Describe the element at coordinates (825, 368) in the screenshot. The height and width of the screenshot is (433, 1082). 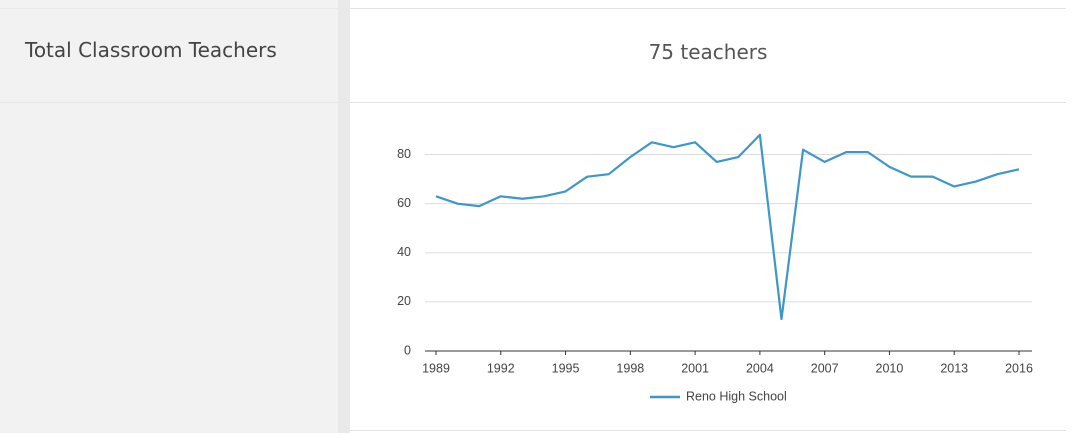
I see `x-tick-label: 2007` at that location.